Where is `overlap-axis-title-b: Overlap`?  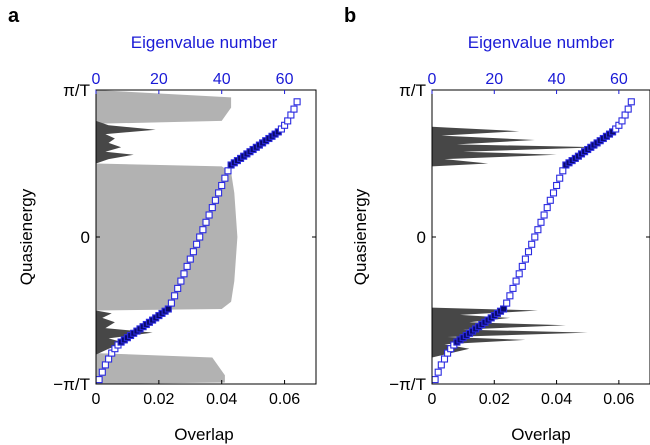 overlap-axis-title-b: Overlap is located at coordinates (541, 434).